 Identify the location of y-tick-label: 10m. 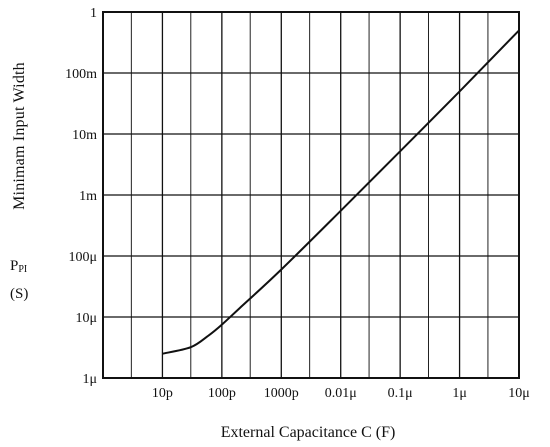
(84, 135).